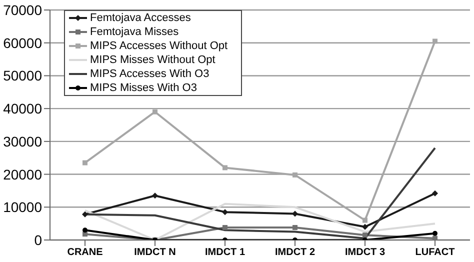  What do you see at coordinates (38, 240) in the screenshot?
I see `y-tick-label: 0` at bounding box center [38, 240].